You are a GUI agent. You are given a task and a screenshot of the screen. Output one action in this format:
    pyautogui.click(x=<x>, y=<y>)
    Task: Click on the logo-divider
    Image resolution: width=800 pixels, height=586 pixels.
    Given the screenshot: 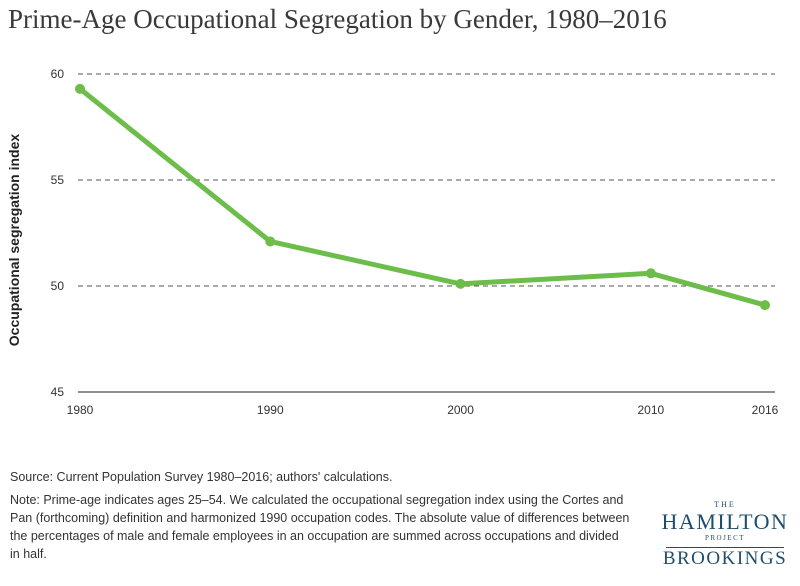 What is the action you would take?
    pyautogui.click(x=725, y=547)
    